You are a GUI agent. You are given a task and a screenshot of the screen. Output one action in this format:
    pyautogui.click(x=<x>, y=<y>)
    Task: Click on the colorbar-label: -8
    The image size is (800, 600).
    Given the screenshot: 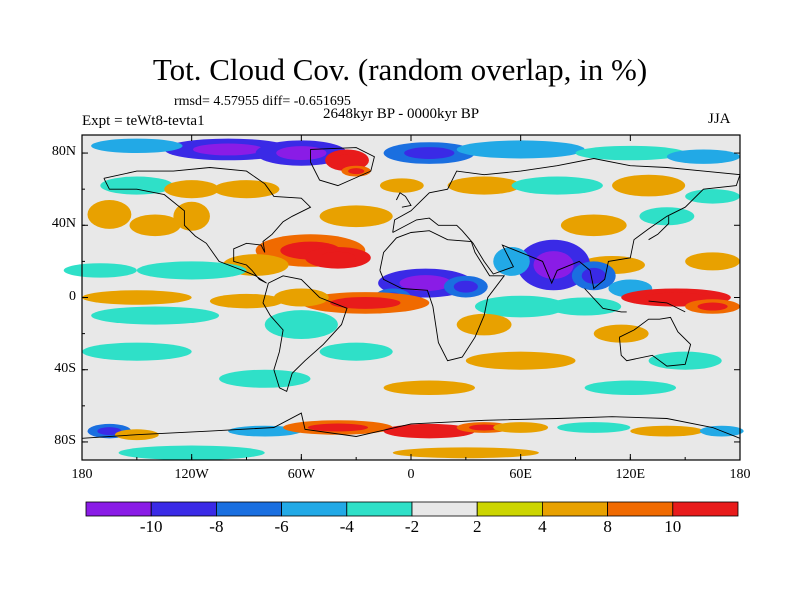 What is the action you would take?
    pyautogui.click(x=216, y=526)
    